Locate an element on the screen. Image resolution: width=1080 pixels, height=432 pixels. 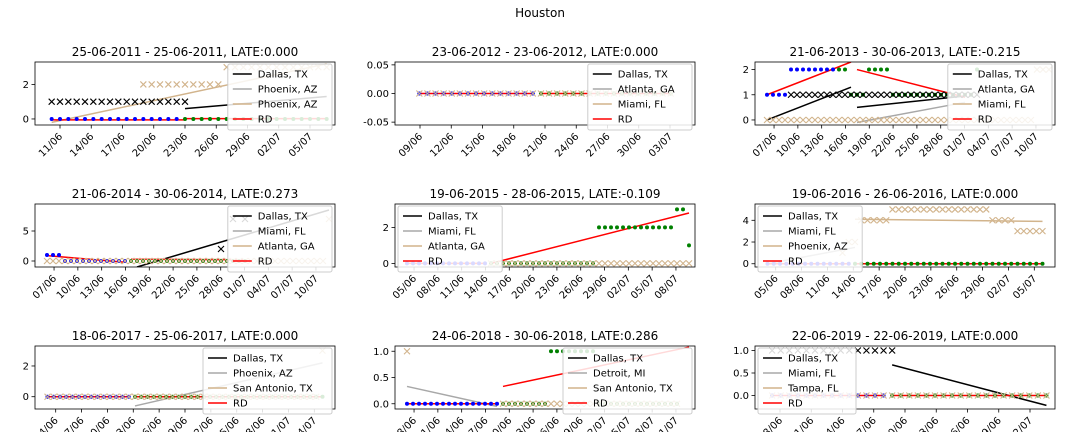
legend-label: Phoenix, AZ is located at coordinates (288, 105).